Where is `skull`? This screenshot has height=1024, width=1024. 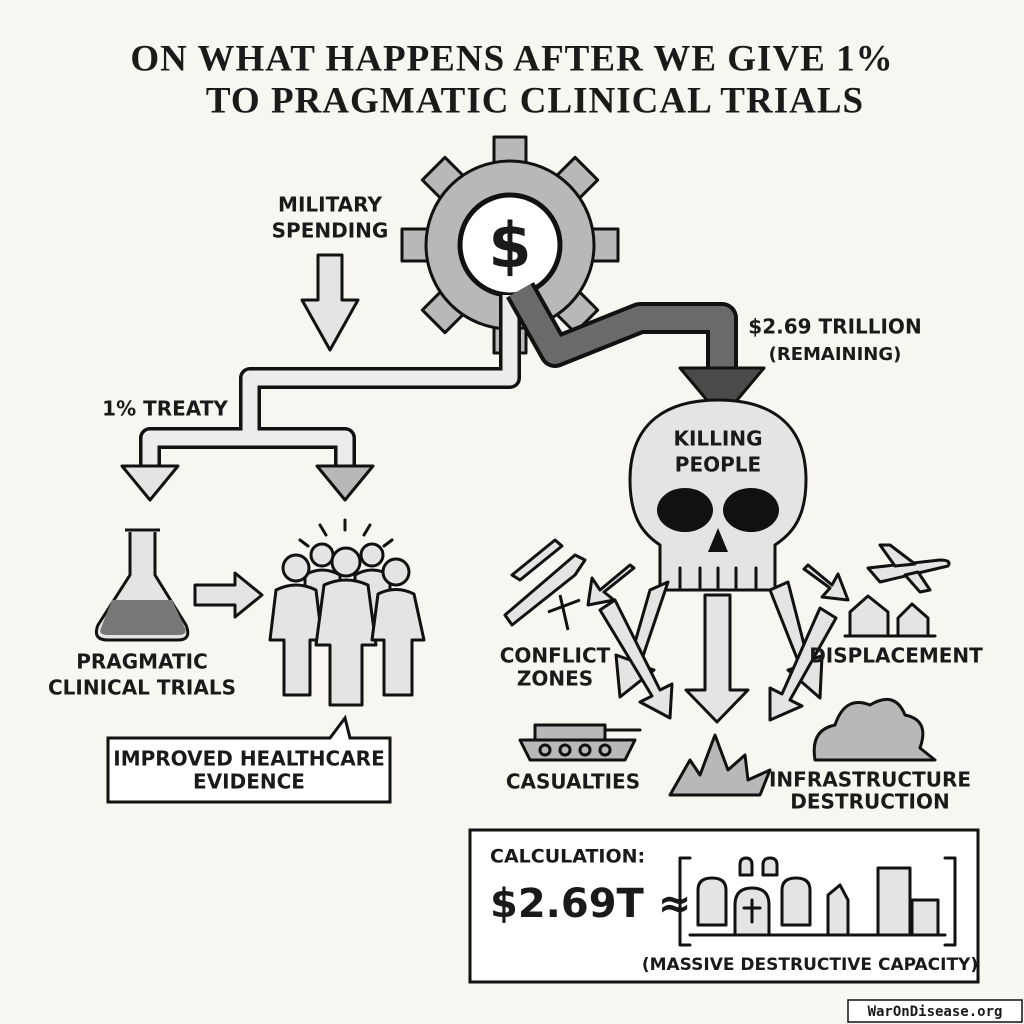
skull is located at coordinates (718, 495).